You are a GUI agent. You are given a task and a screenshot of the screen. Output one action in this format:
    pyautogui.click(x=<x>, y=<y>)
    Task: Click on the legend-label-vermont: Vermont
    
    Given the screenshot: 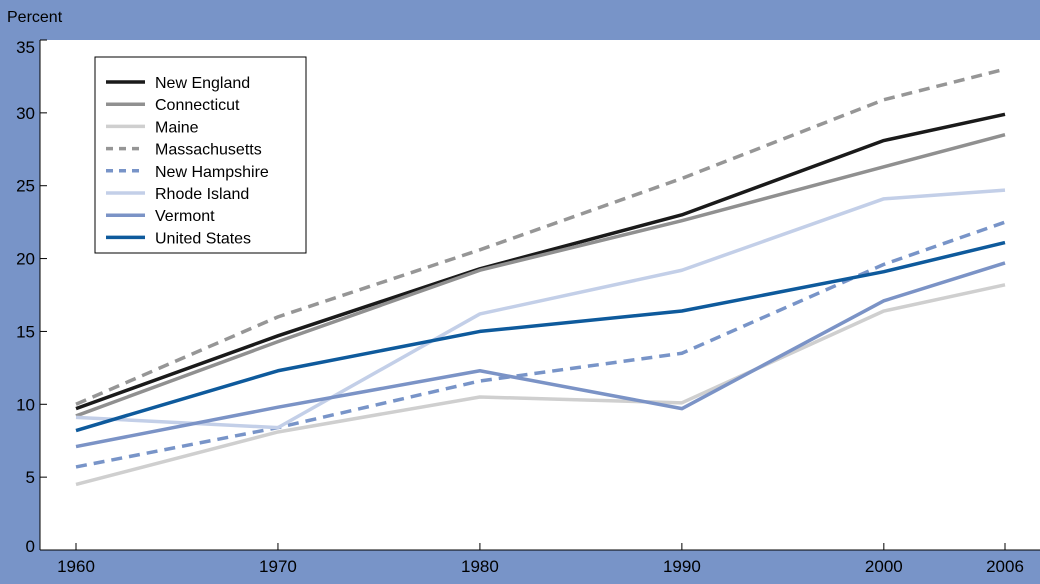 What is the action you would take?
    pyautogui.click(x=185, y=216)
    